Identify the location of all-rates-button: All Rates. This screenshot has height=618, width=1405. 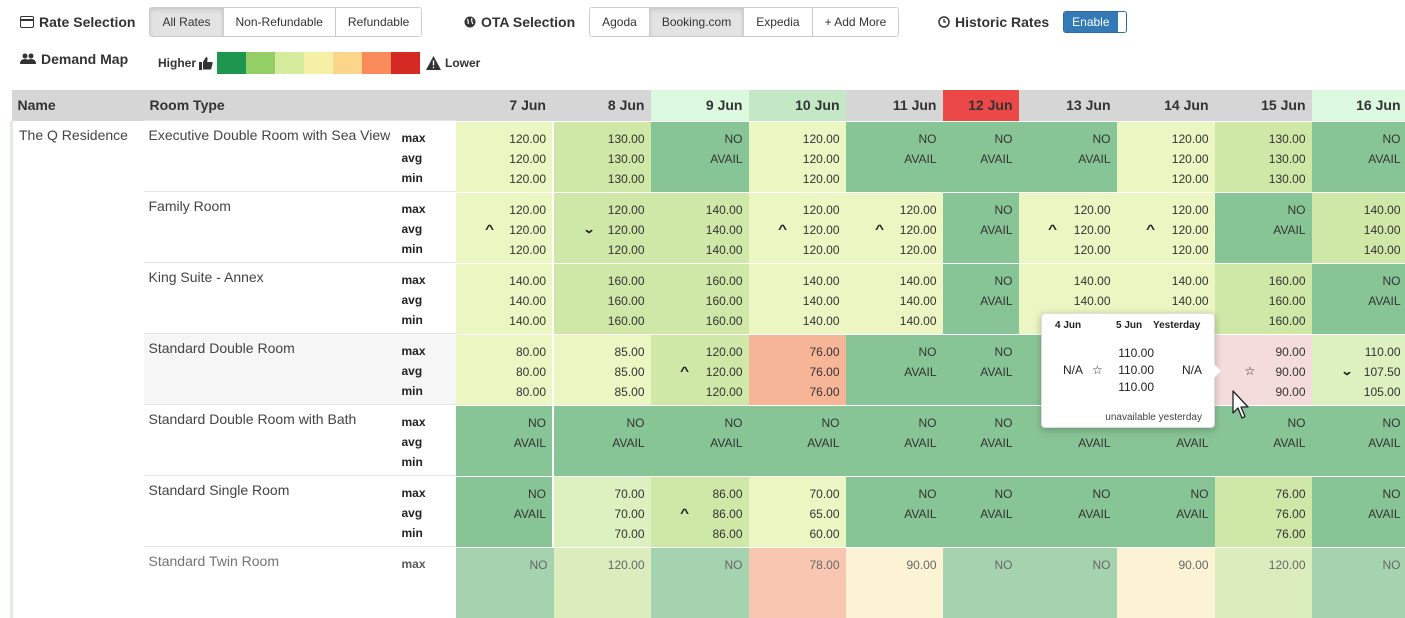
(186, 22).